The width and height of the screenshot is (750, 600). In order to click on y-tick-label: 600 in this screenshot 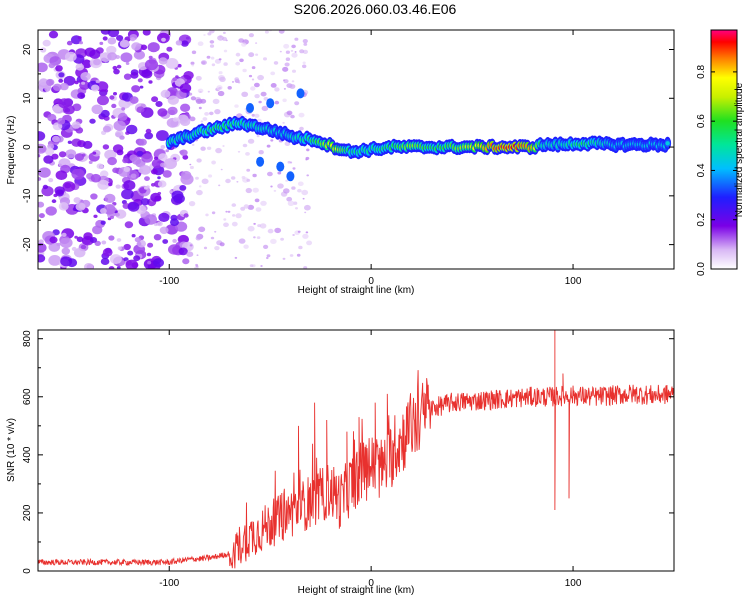, I will do `click(27, 396)`.